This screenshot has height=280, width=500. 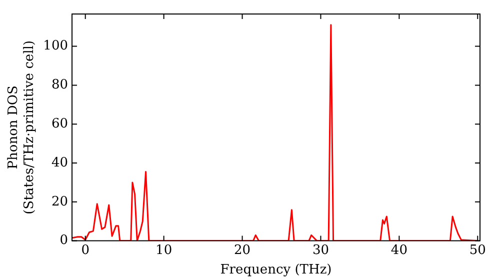 I want to click on y-tick-label: 0, so click(x=64, y=240).